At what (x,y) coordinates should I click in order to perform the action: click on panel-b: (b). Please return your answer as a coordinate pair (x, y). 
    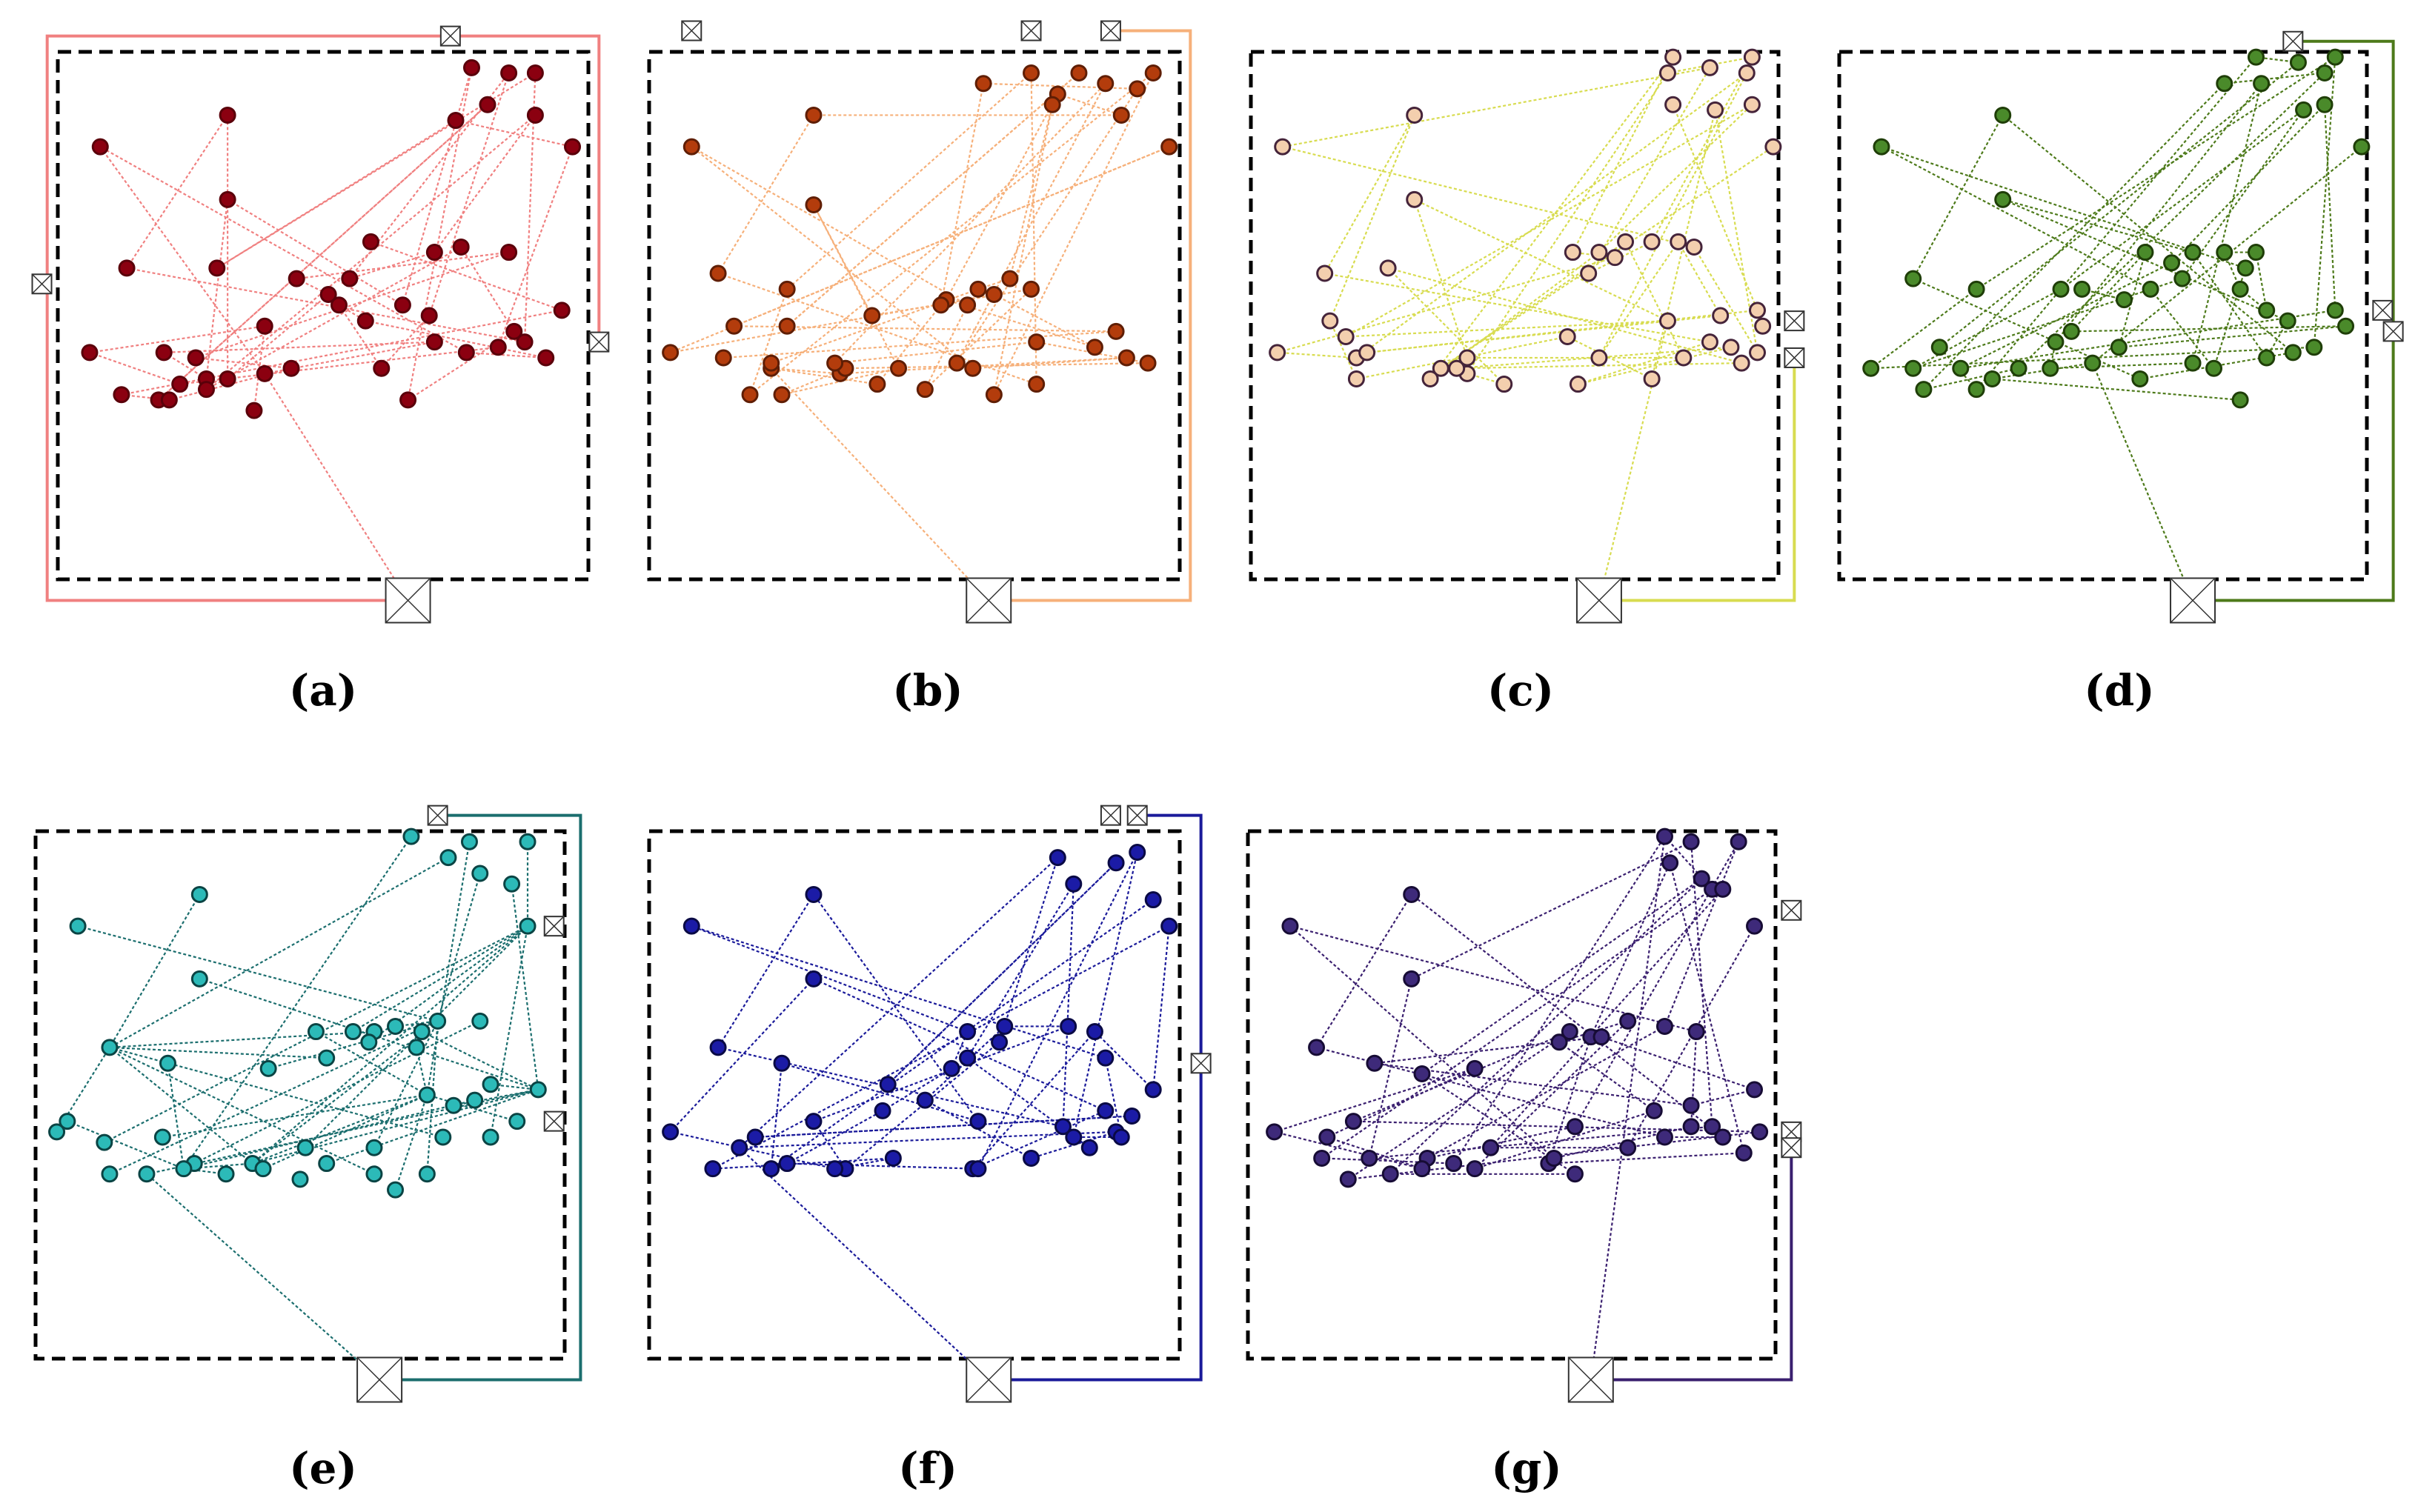
    Looking at the image, I should click on (919, 368).